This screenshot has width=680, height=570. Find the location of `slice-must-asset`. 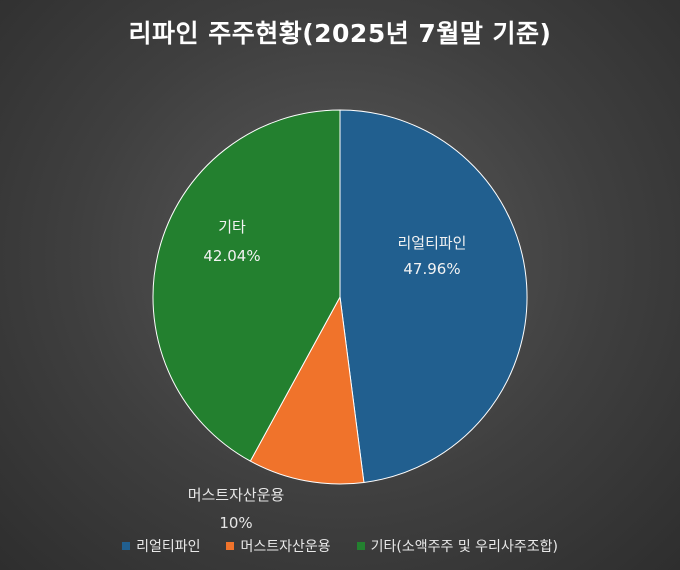

slice-must-asset is located at coordinates (307, 390).